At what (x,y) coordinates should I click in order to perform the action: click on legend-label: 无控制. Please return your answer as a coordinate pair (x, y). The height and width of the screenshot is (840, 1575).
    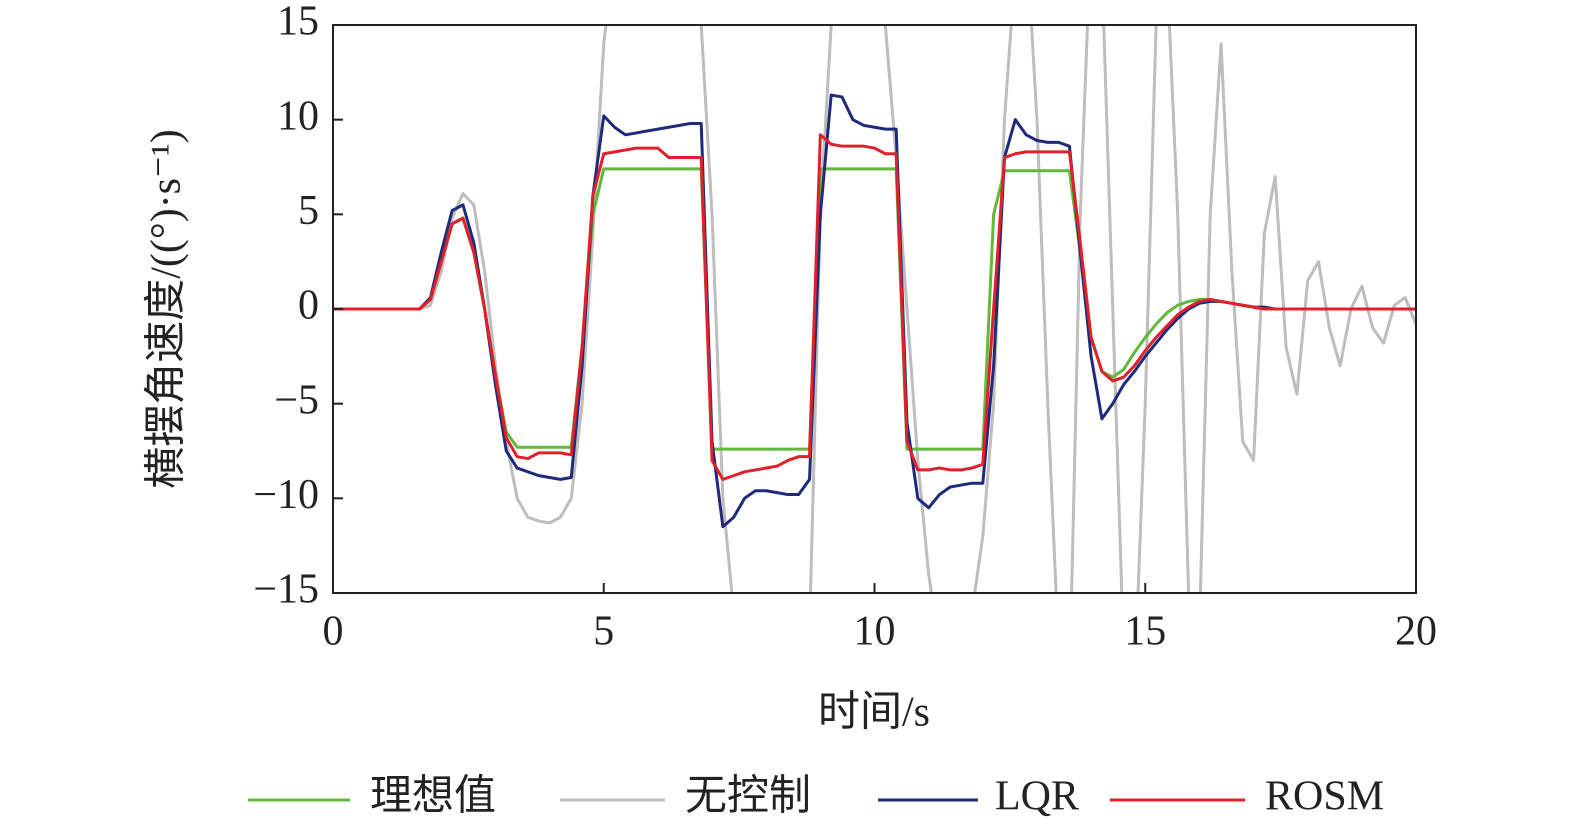
    Looking at the image, I should click on (748, 797).